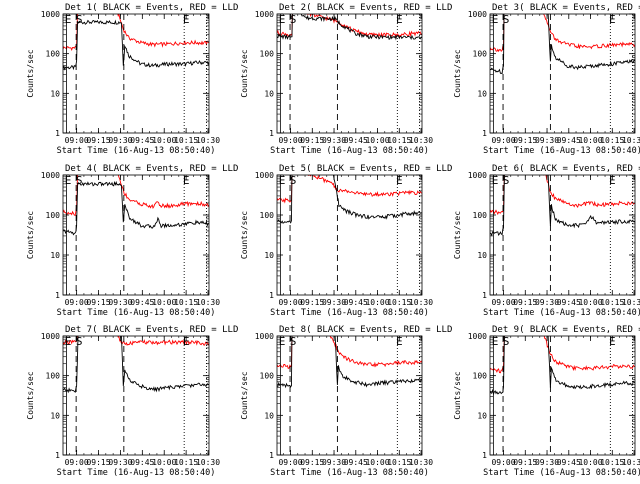 The height and width of the screenshot is (484, 640). I want to click on panel-title: Det 4( BLACK = Events, RED = LLD, so click(151, 169).